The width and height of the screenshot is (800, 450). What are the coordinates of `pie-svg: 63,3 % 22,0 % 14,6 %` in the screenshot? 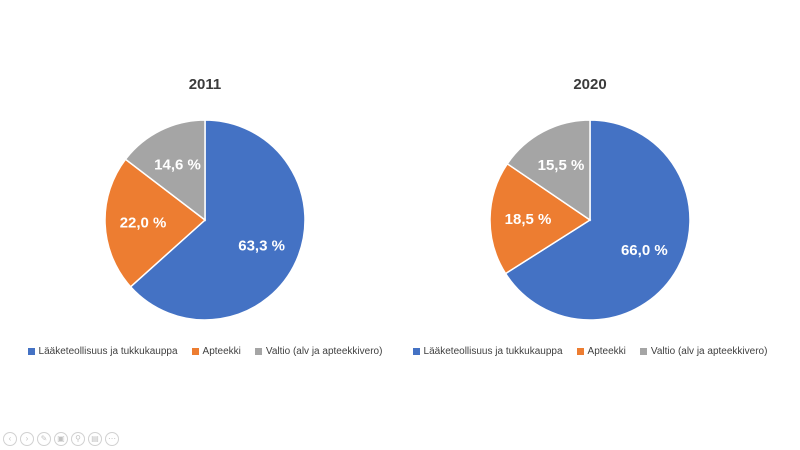 It's located at (205, 220).